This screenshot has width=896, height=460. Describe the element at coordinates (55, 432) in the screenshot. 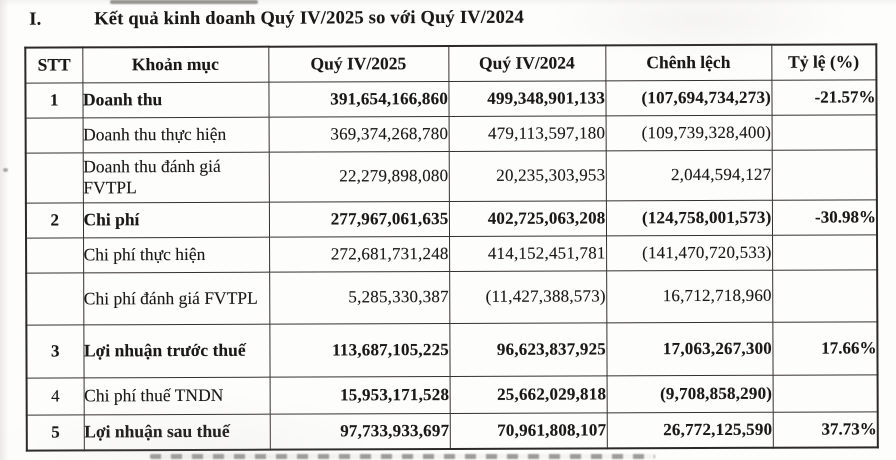

I see `cell-stt: 5` at that location.